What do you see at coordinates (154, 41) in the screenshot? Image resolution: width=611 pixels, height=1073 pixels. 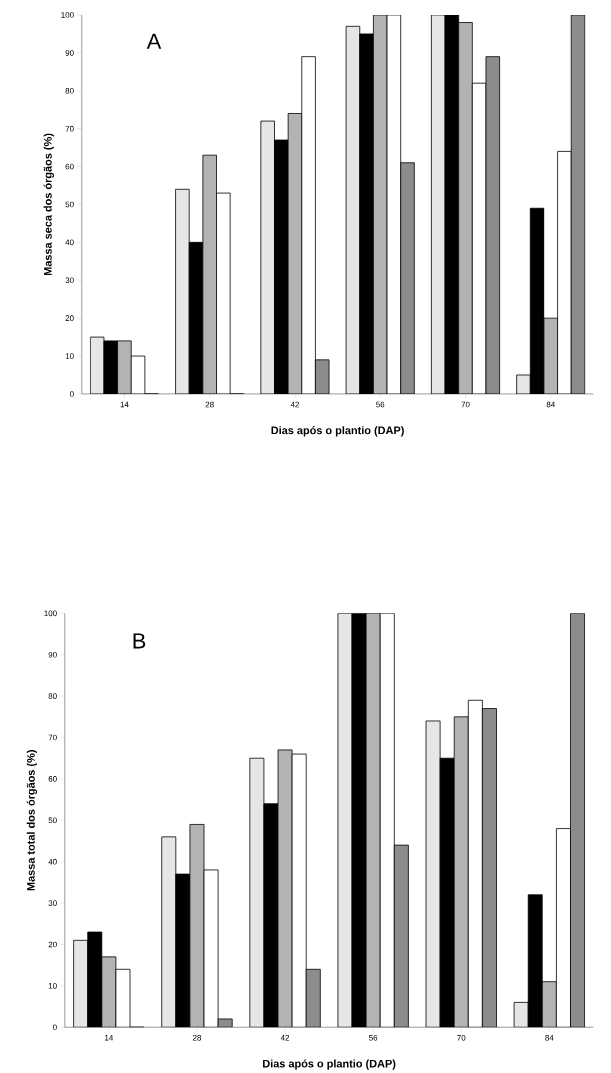 I see `annotation: A` at bounding box center [154, 41].